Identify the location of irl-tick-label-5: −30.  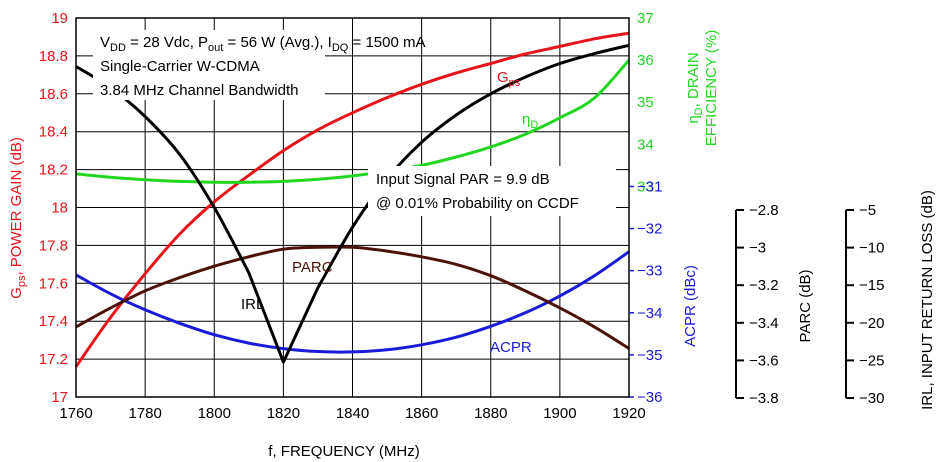
(871, 398).